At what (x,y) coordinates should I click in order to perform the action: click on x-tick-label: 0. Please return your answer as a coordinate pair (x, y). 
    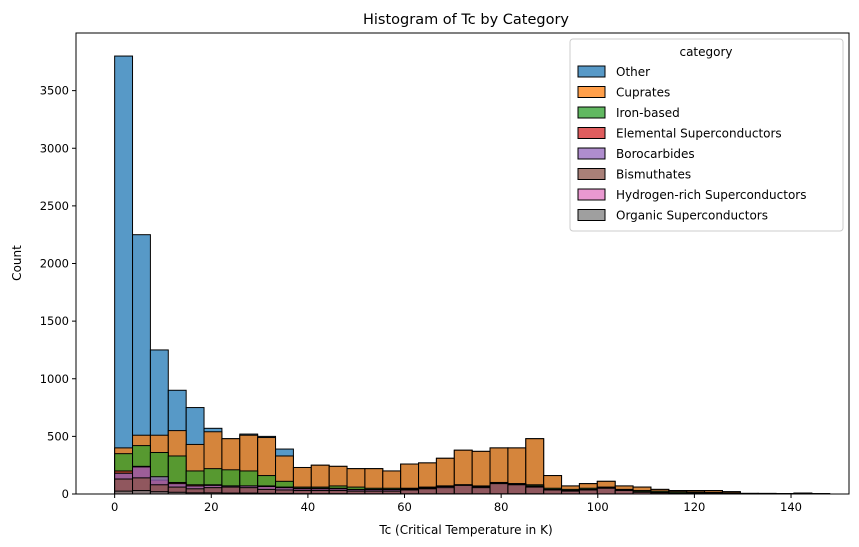
    Looking at the image, I should click on (114, 507).